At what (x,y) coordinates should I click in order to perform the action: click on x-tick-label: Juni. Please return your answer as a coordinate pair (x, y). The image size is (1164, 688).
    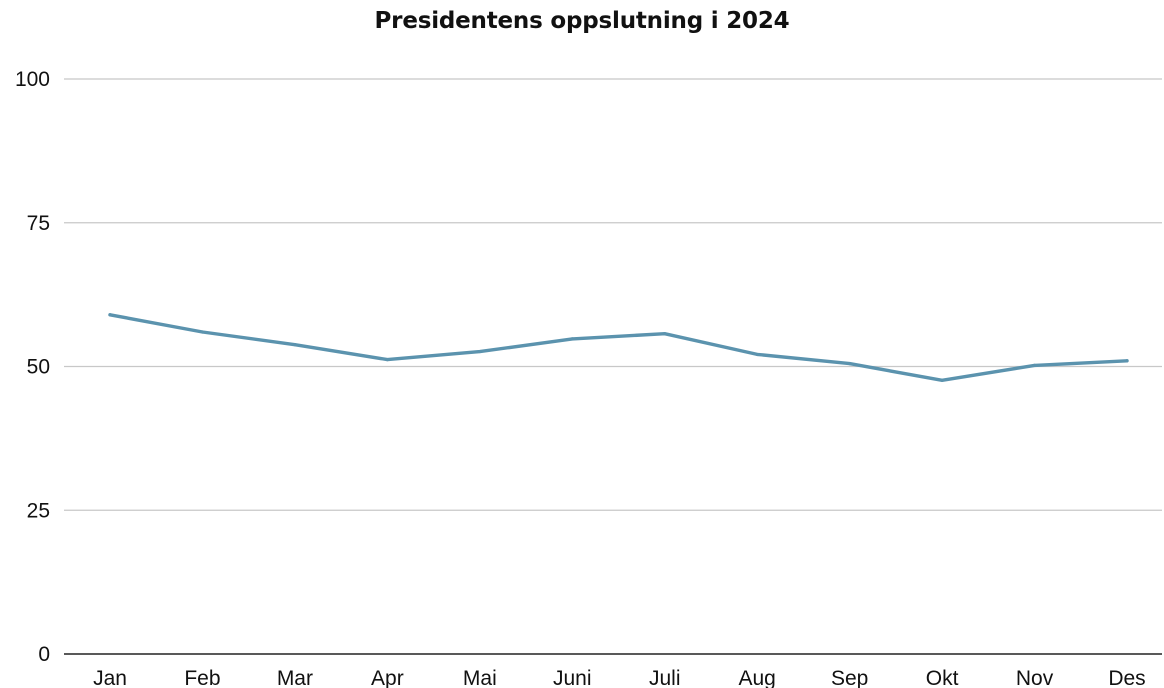
    Looking at the image, I should click on (572, 677).